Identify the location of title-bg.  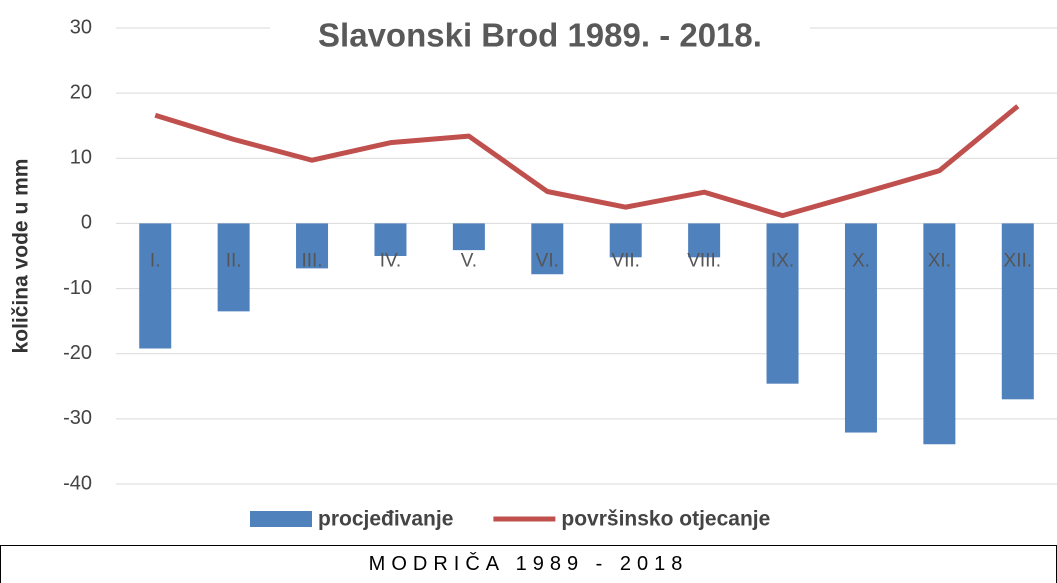
(540, 37).